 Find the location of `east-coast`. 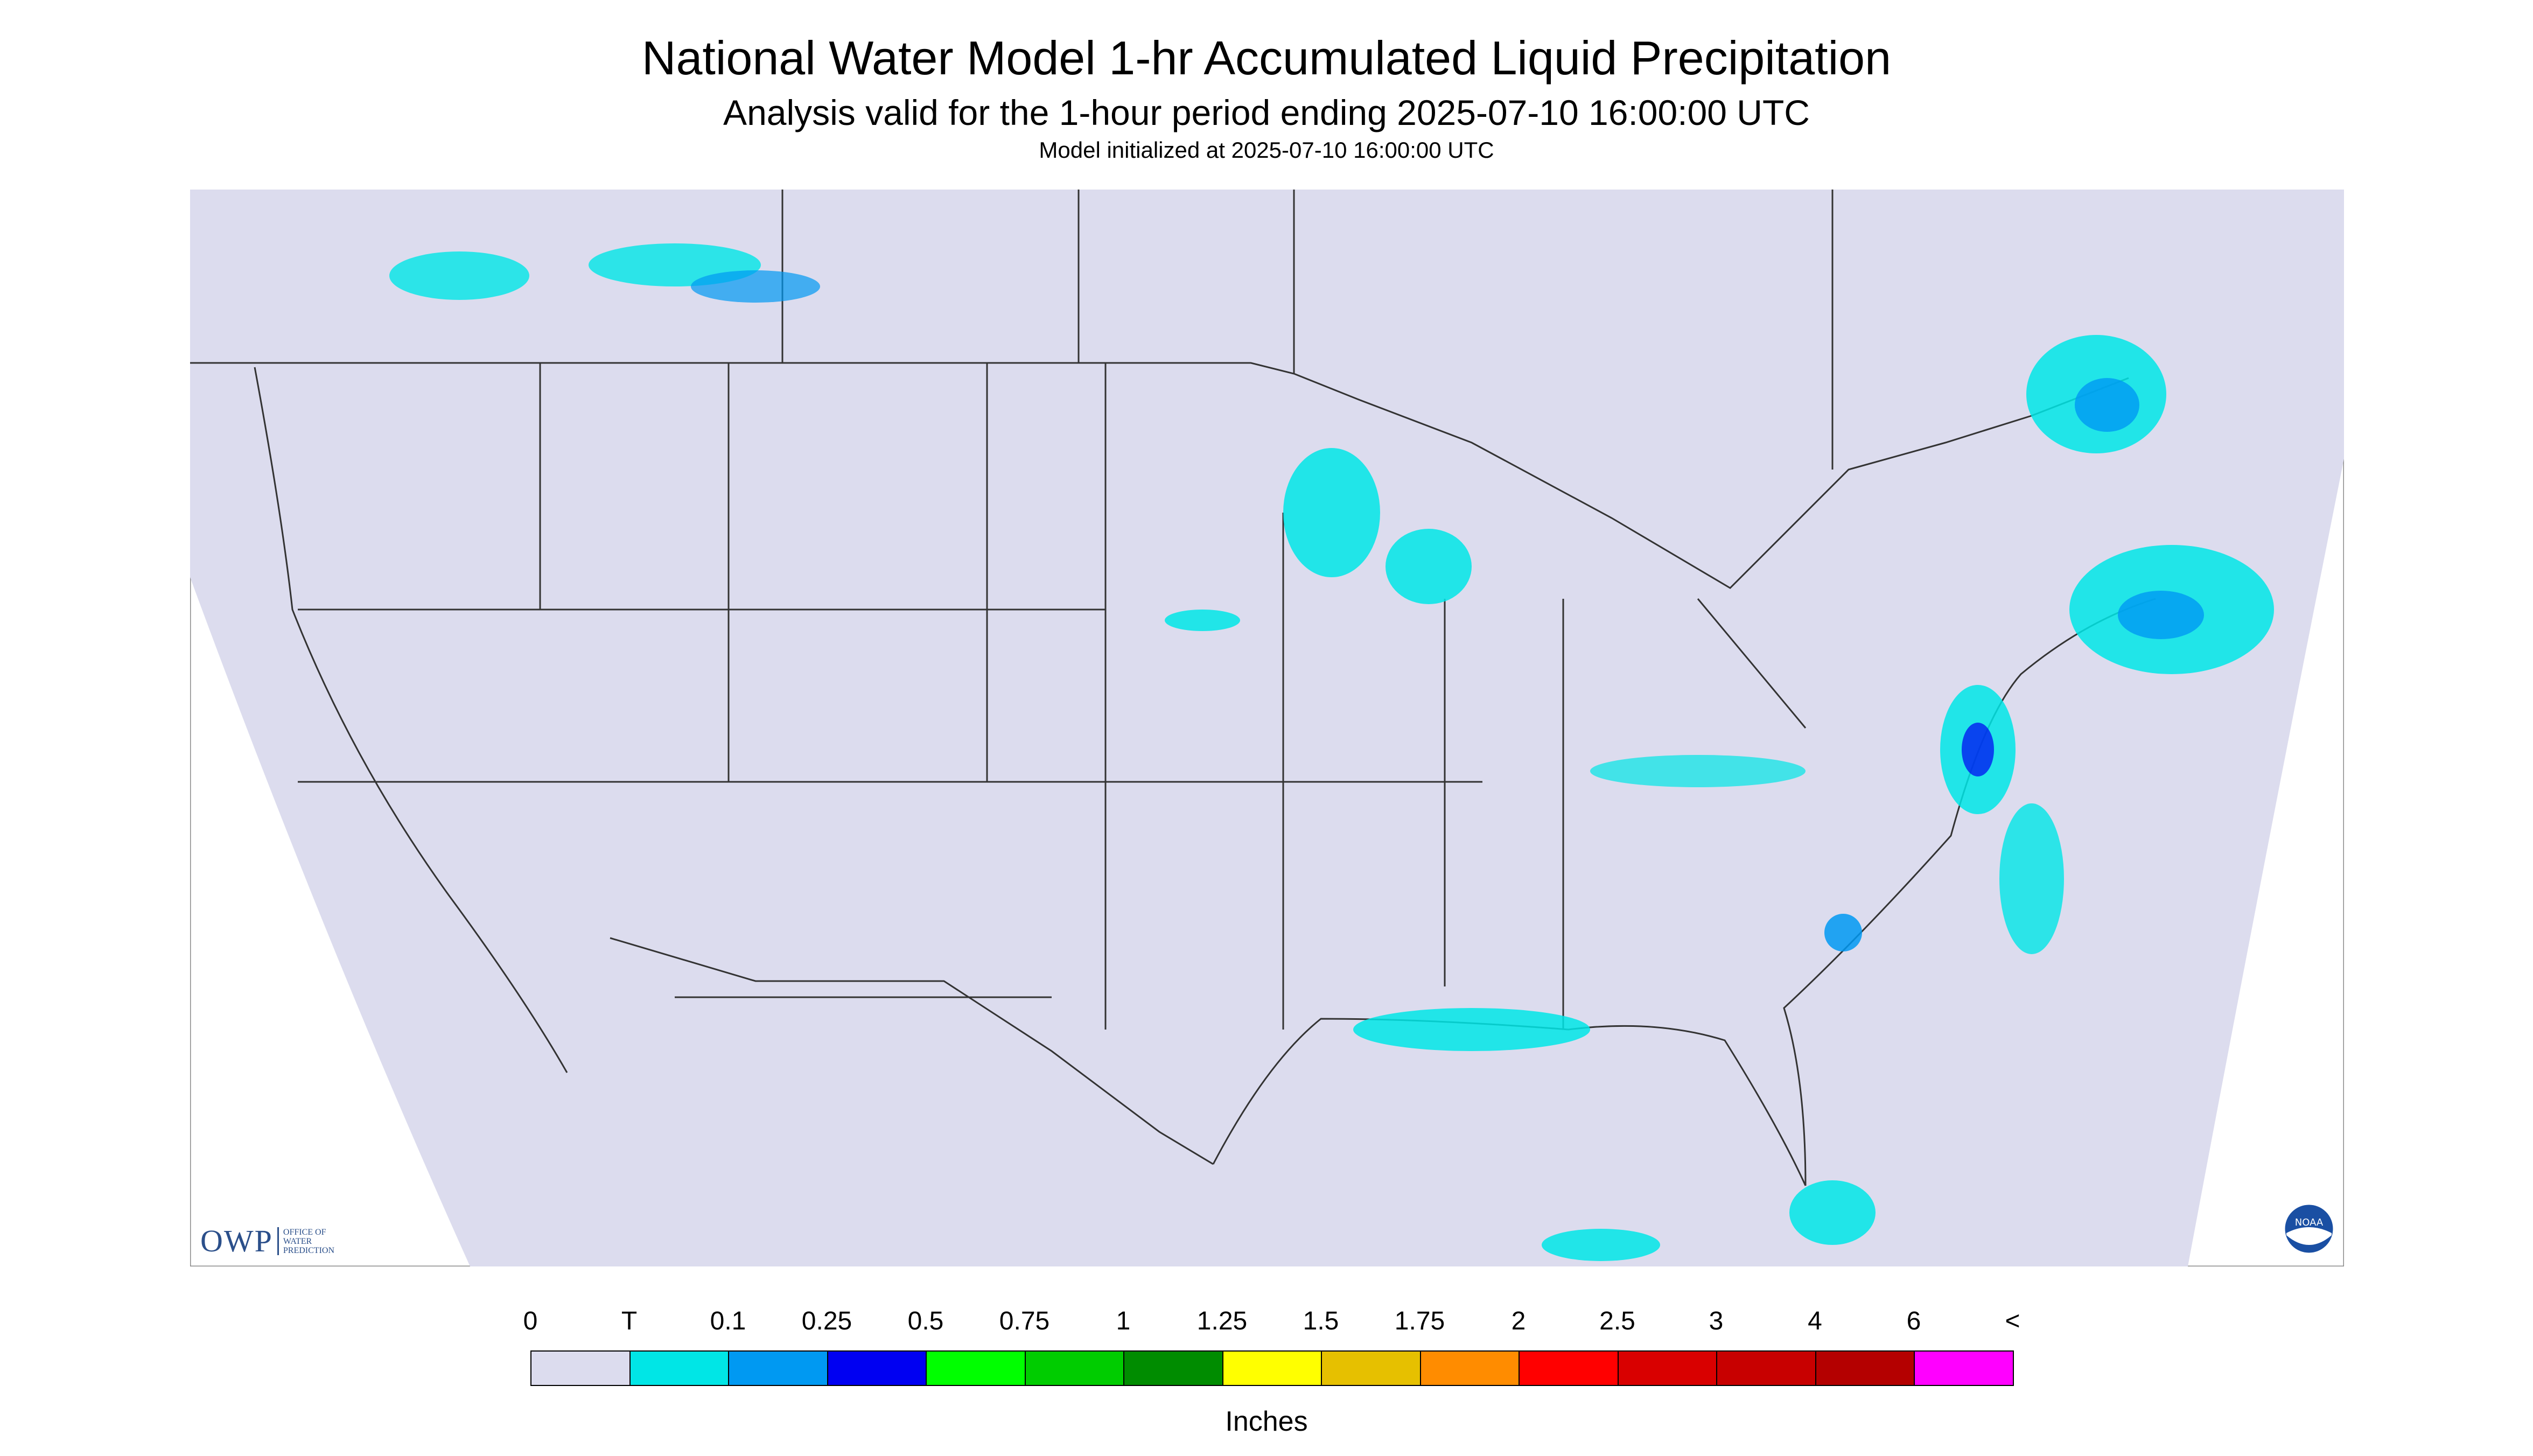

east-coast is located at coordinates (1969, 892).